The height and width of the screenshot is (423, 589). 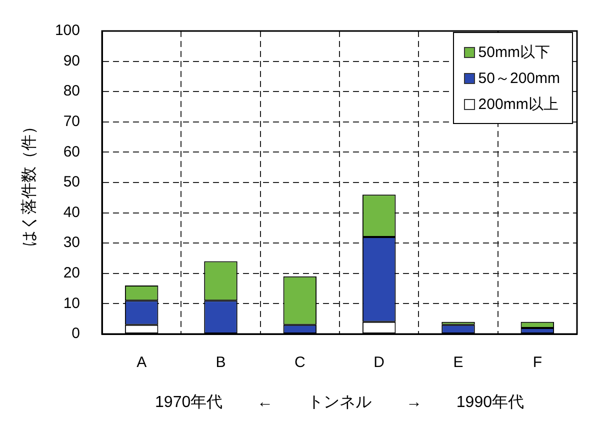 What do you see at coordinates (141, 363) in the screenshot?
I see `x-tick-label: A` at bounding box center [141, 363].